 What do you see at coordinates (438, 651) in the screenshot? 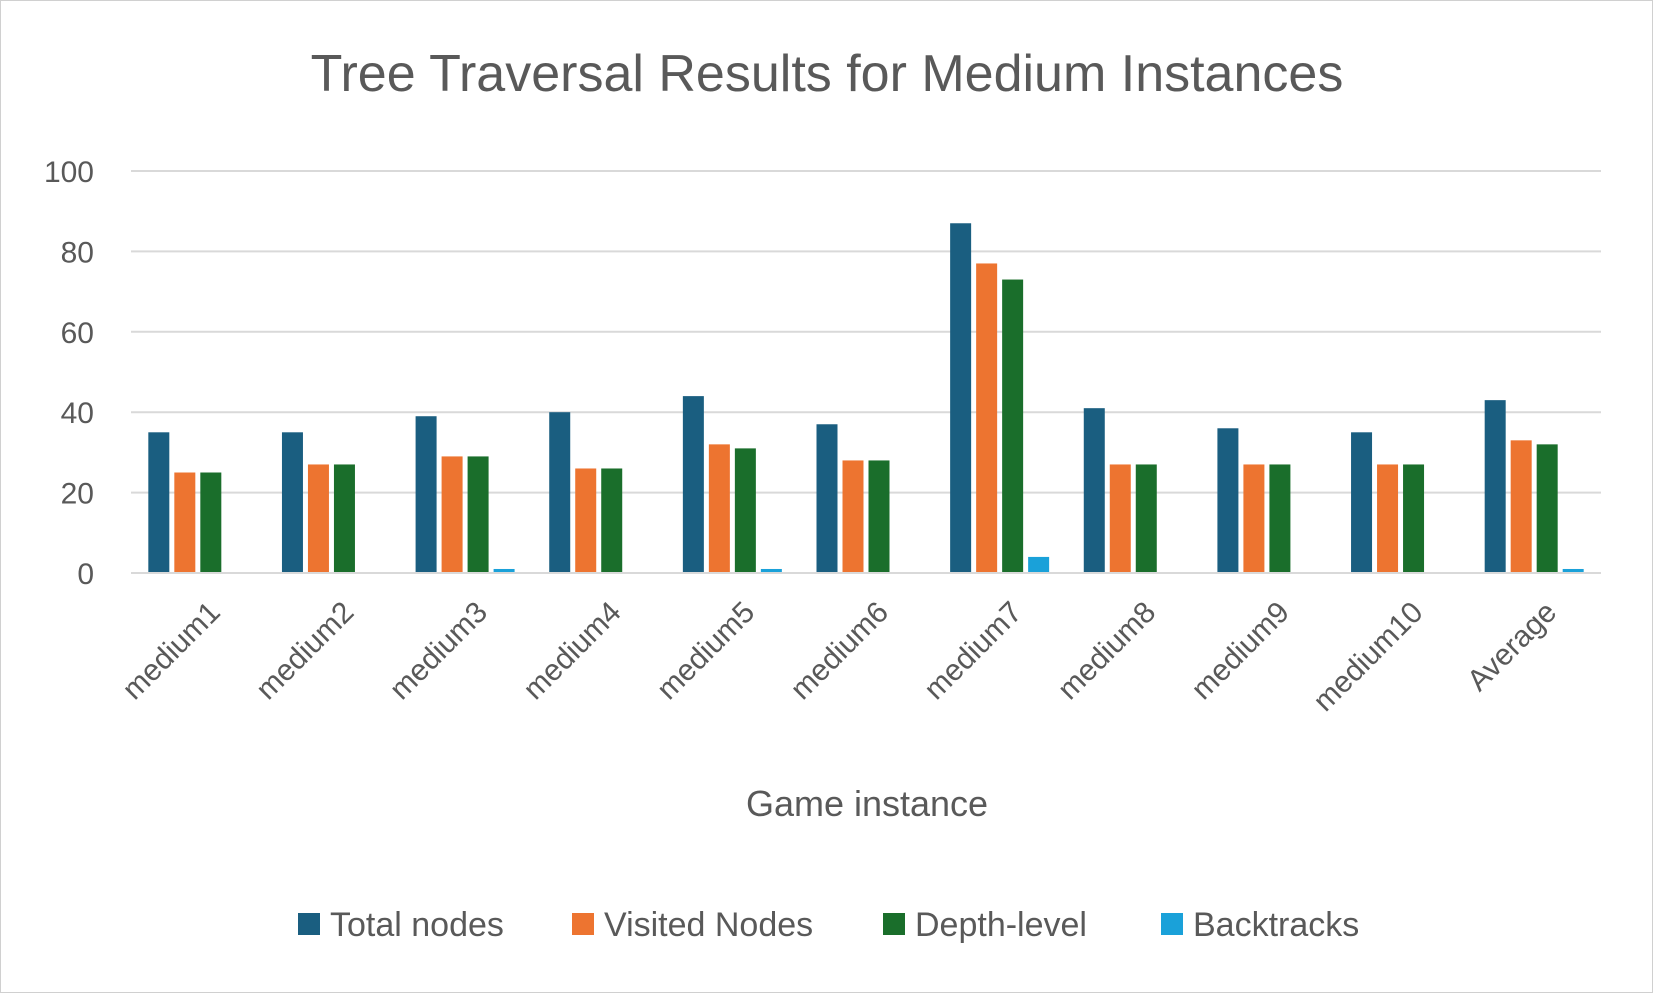
I see `x-tick-label: medium3` at bounding box center [438, 651].